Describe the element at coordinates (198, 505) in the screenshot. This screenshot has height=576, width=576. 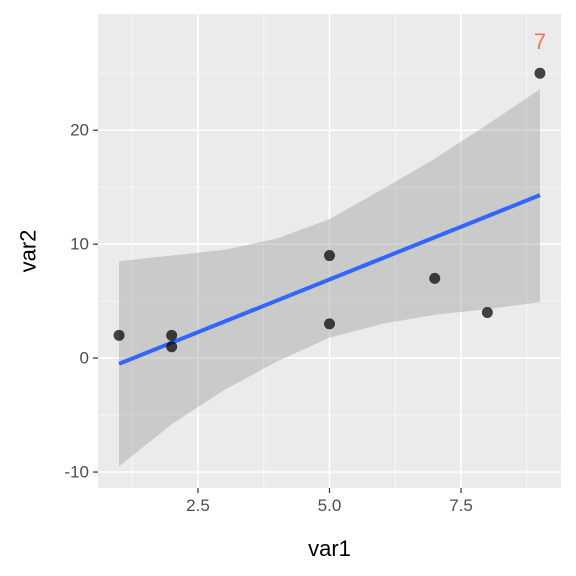
I see `x-tick-label: 2.5` at that location.